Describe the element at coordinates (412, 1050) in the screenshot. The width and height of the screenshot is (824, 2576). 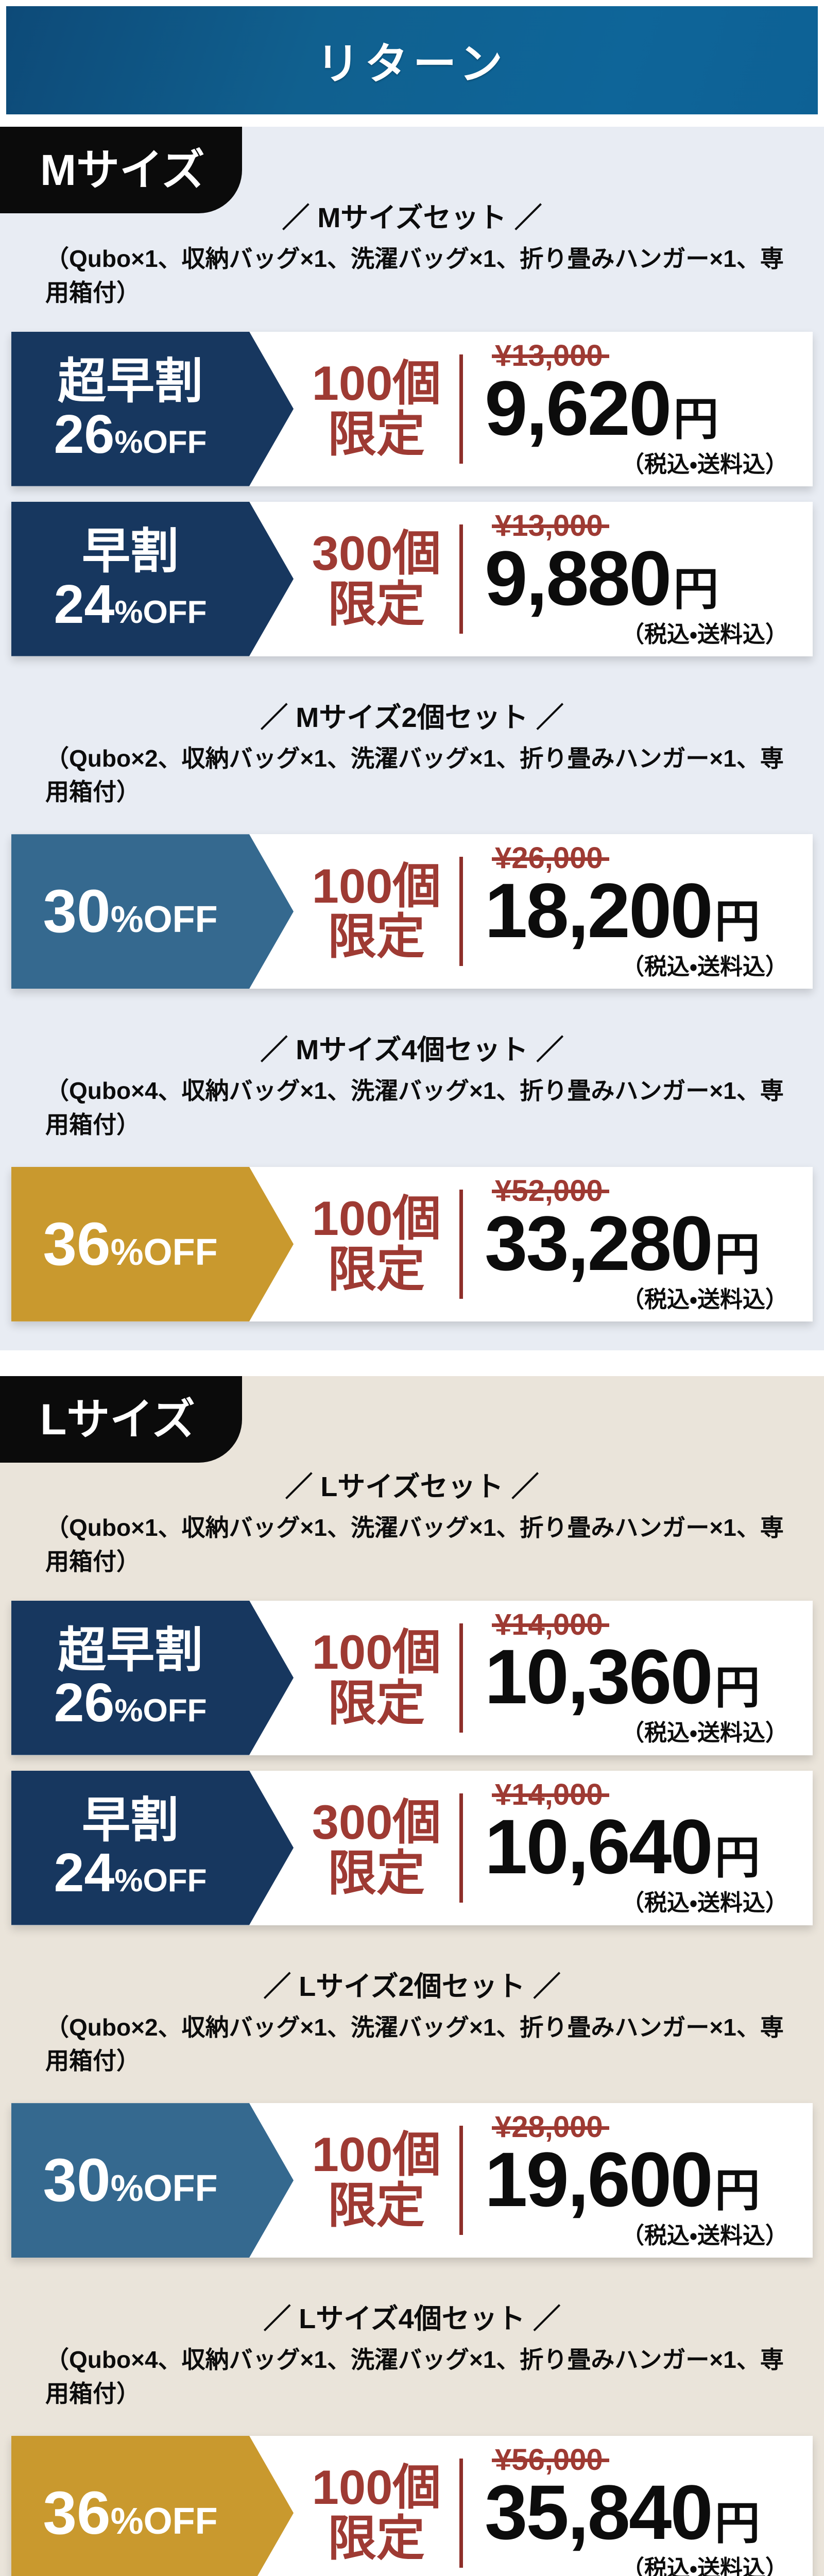
I see `set-heading-m4: ／ Mサイズ4個セット ／` at that location.